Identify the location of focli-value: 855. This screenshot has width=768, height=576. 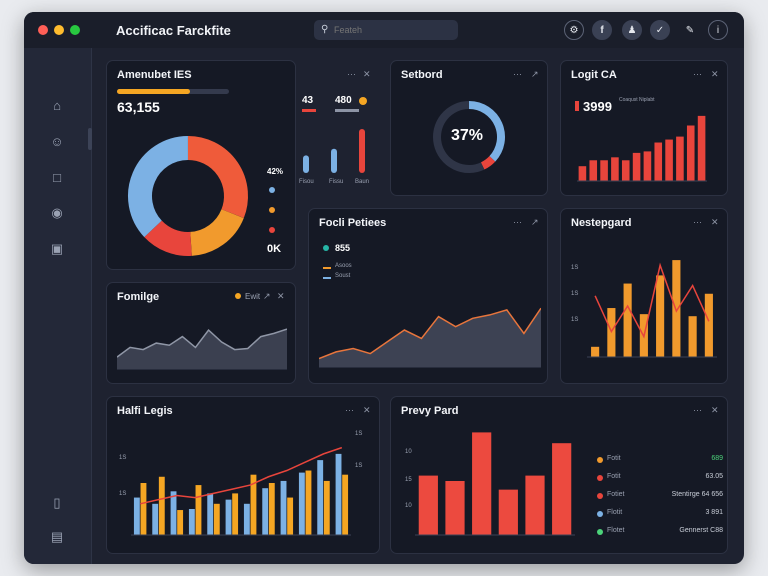
(343, 248).